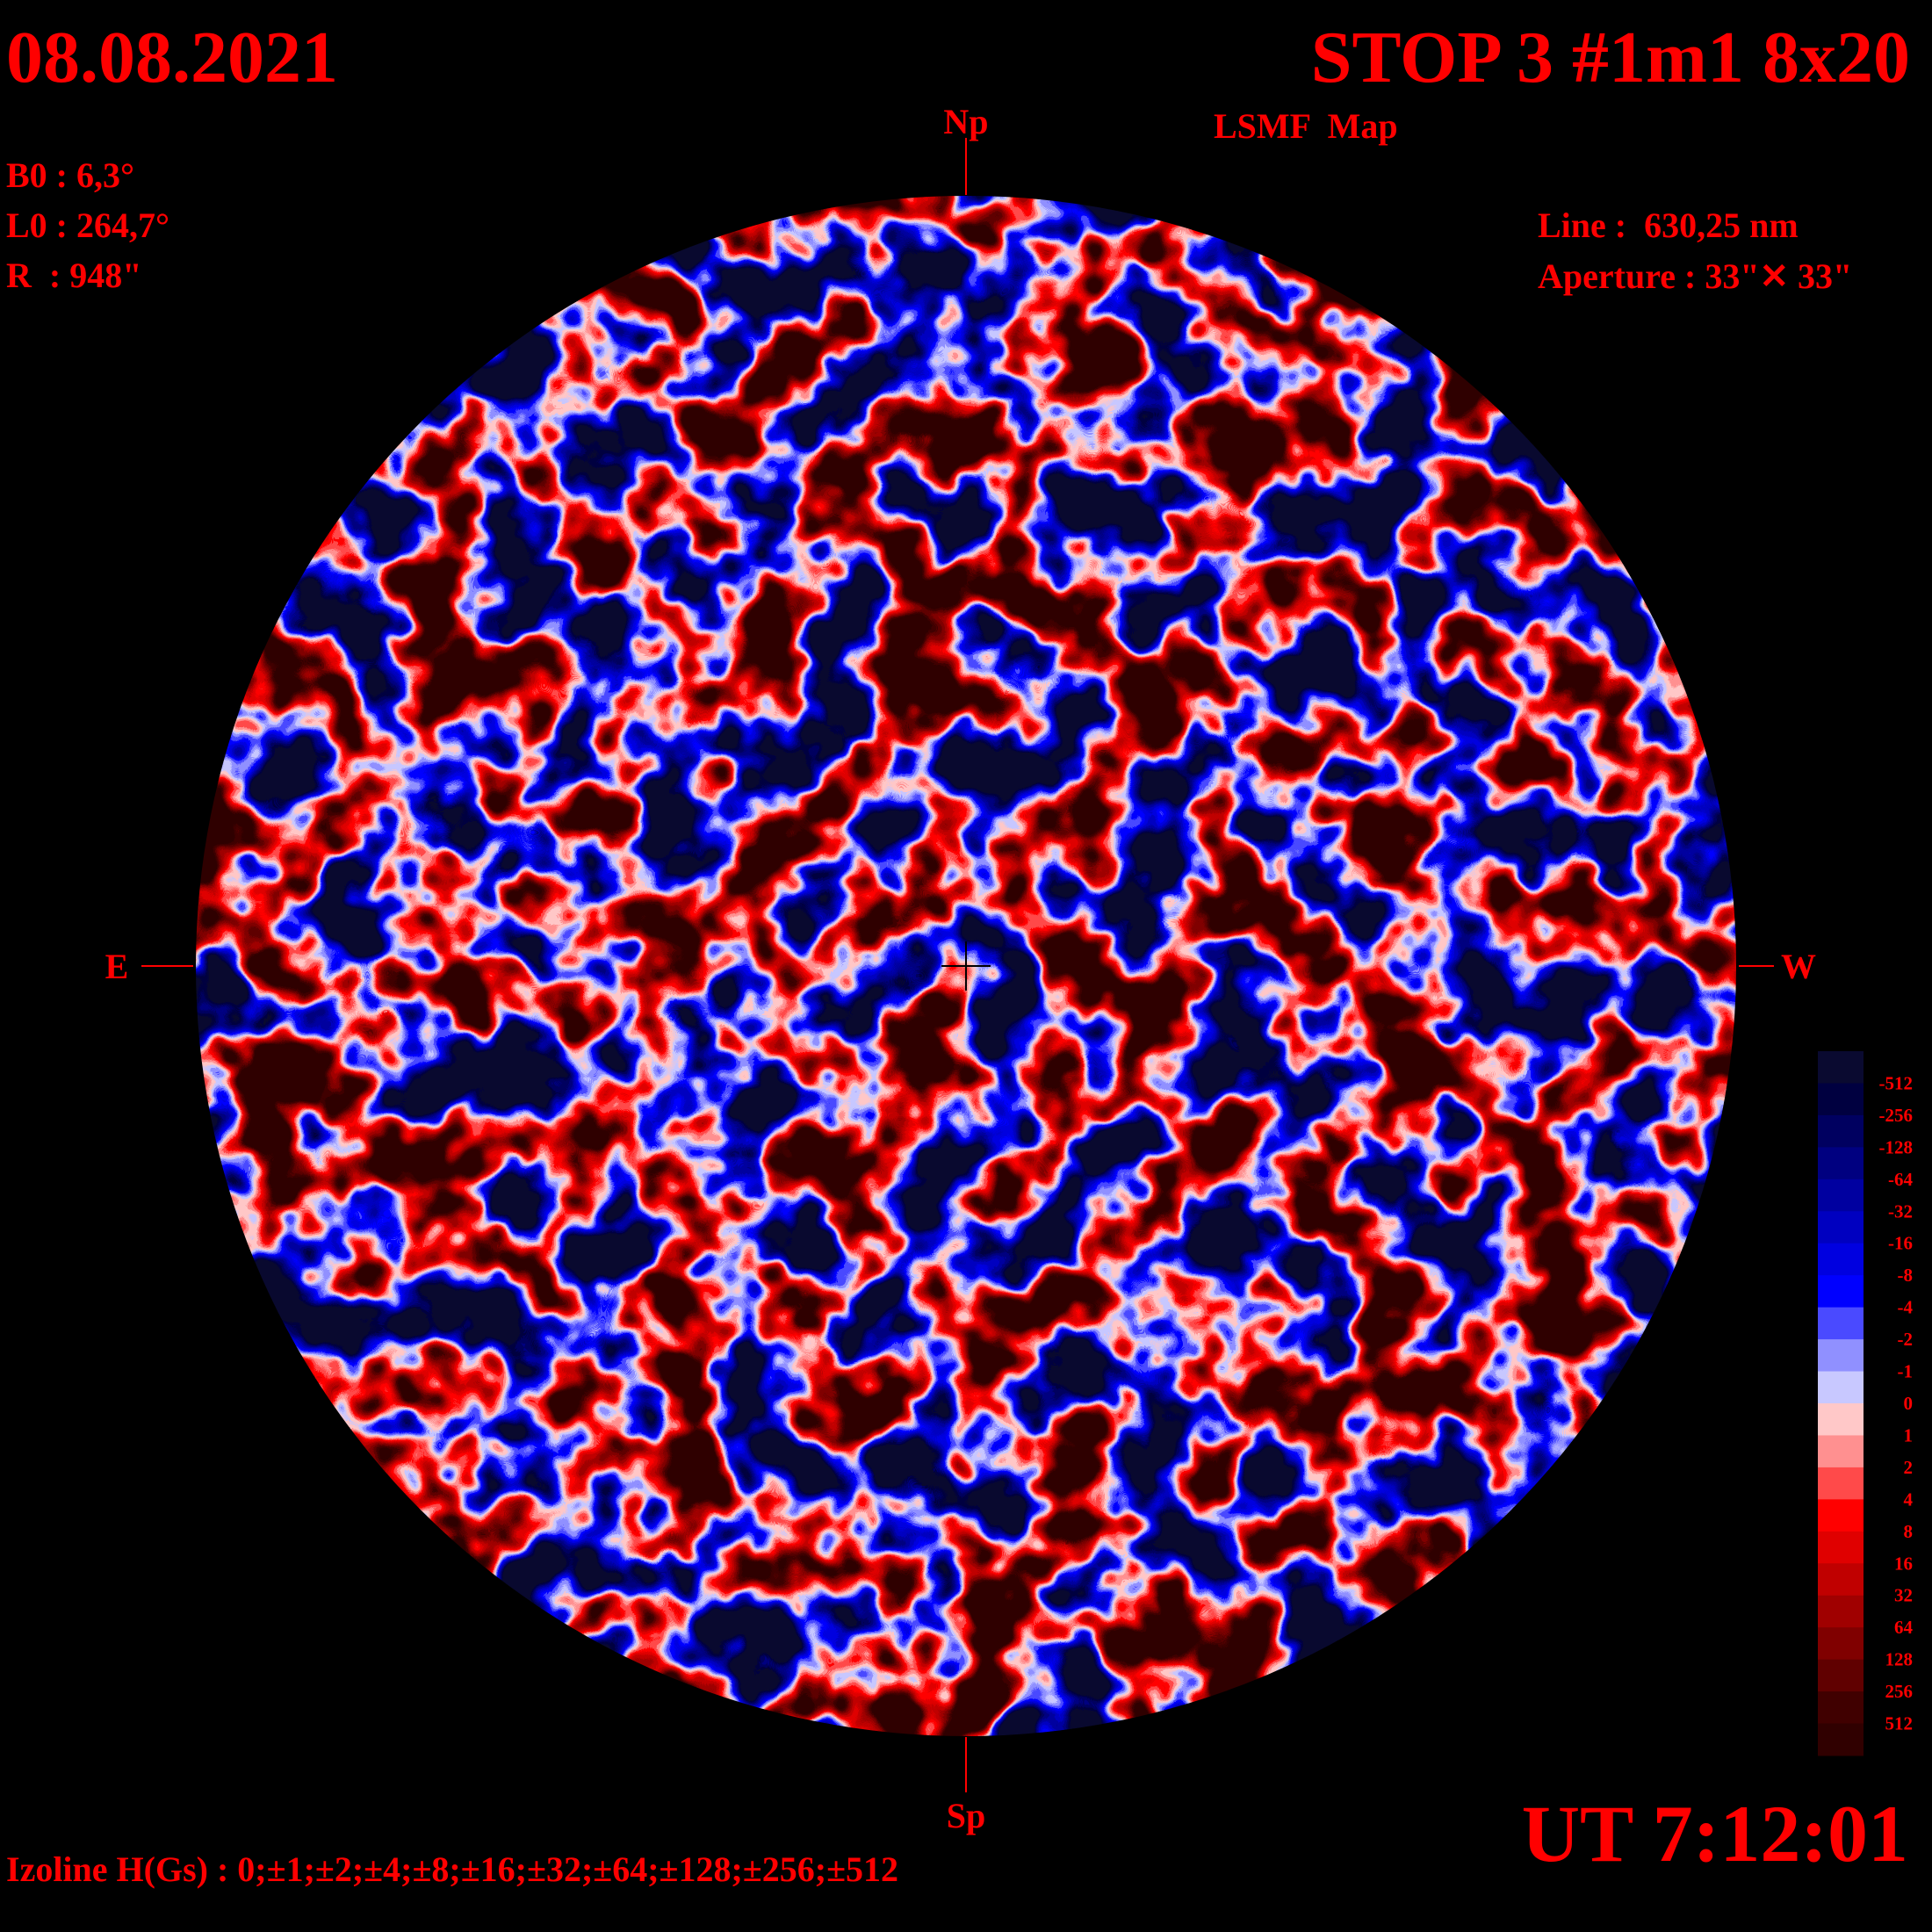  What do you see at coordinates (1909, 1403) in the screenshot?
I see `colorbar-label: 0` at bounding box center [1909, 1403].